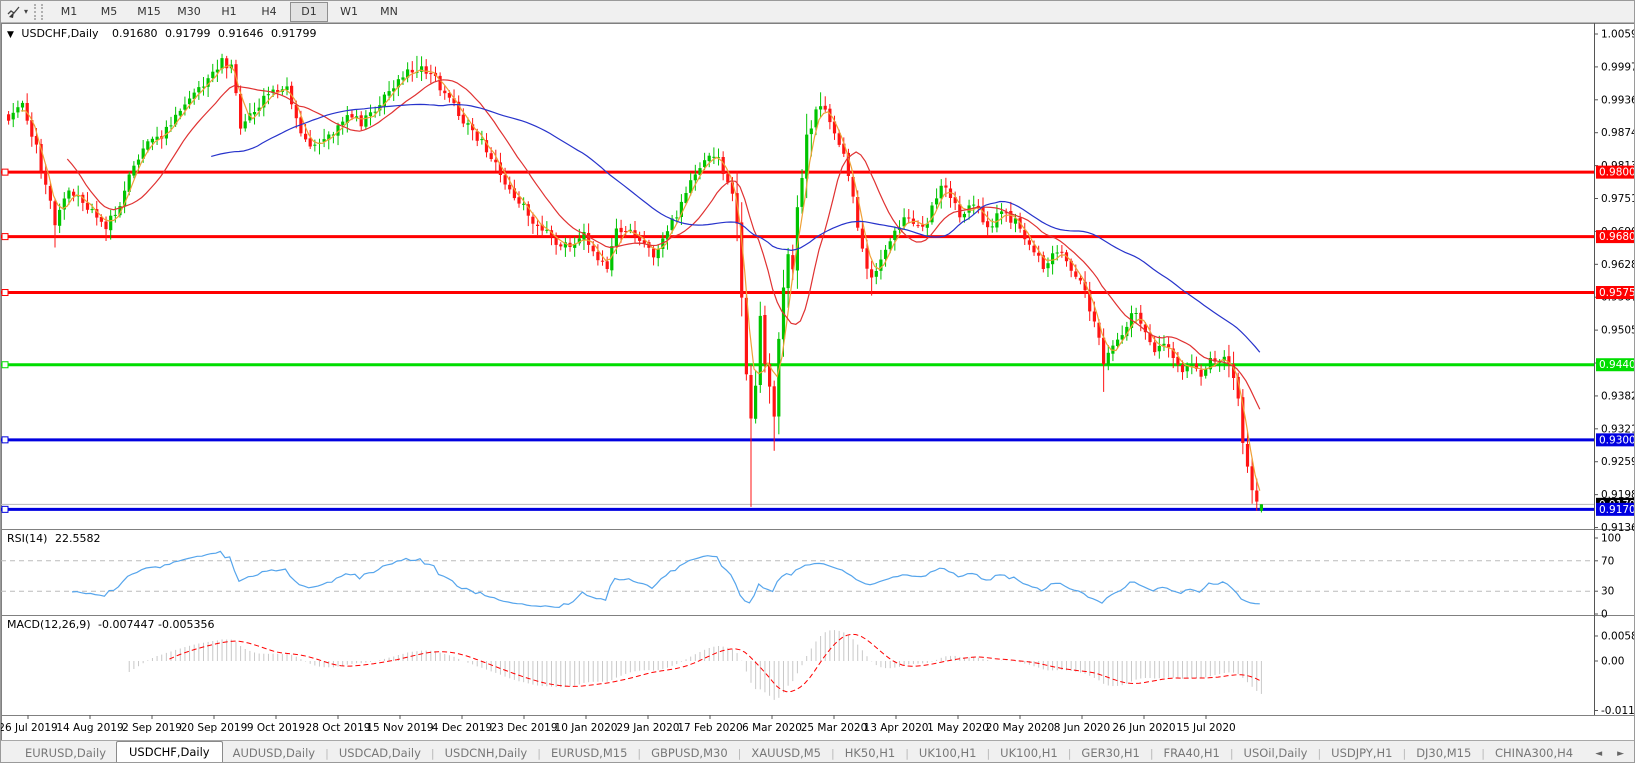  I want to click on date-axis-label: 4 Dec 2019, so click(462, 728).